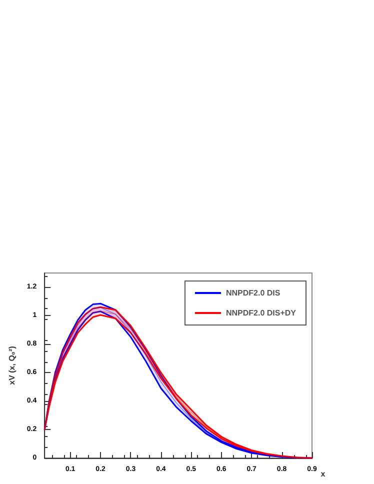  What do you see at coordinates (253, 293) in the screenshot?
I see `legend-label: NNPDF2.0 DIS` at bounding box center [253, 293].